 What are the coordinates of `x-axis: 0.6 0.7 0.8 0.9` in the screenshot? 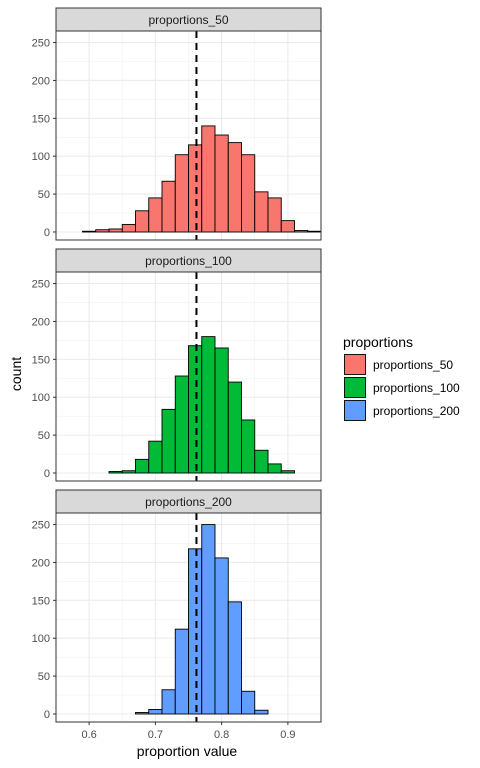 It's located at (188, 731).